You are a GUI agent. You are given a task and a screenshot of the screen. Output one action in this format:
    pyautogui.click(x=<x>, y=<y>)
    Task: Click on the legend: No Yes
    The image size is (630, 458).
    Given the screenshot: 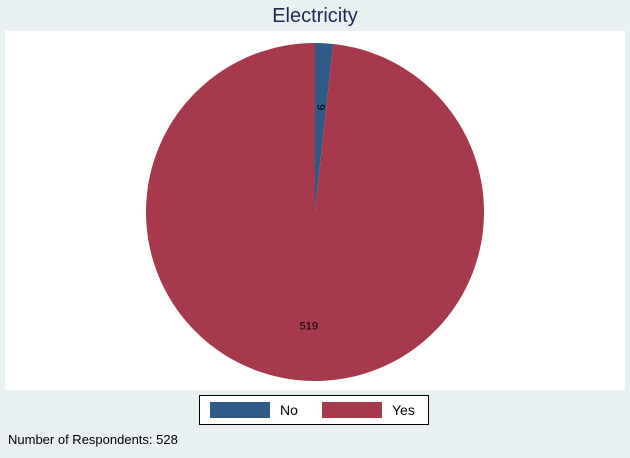 What is the action you would take?
    pyautogui.click(x=314, y=410)
    